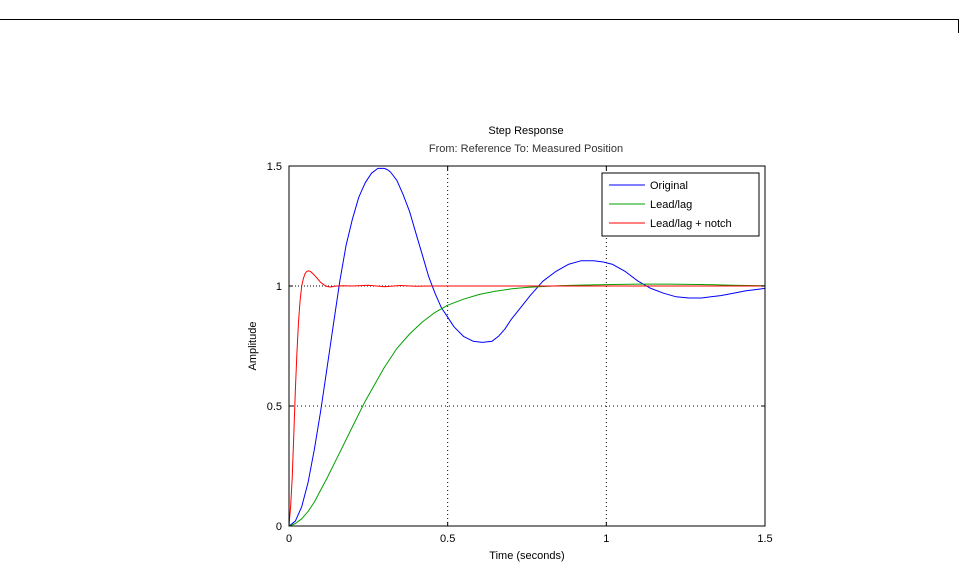 The height and width of the screenshot is (579, 973). I want to click on x-tick-label-3: 1.5, so click(764, 539).